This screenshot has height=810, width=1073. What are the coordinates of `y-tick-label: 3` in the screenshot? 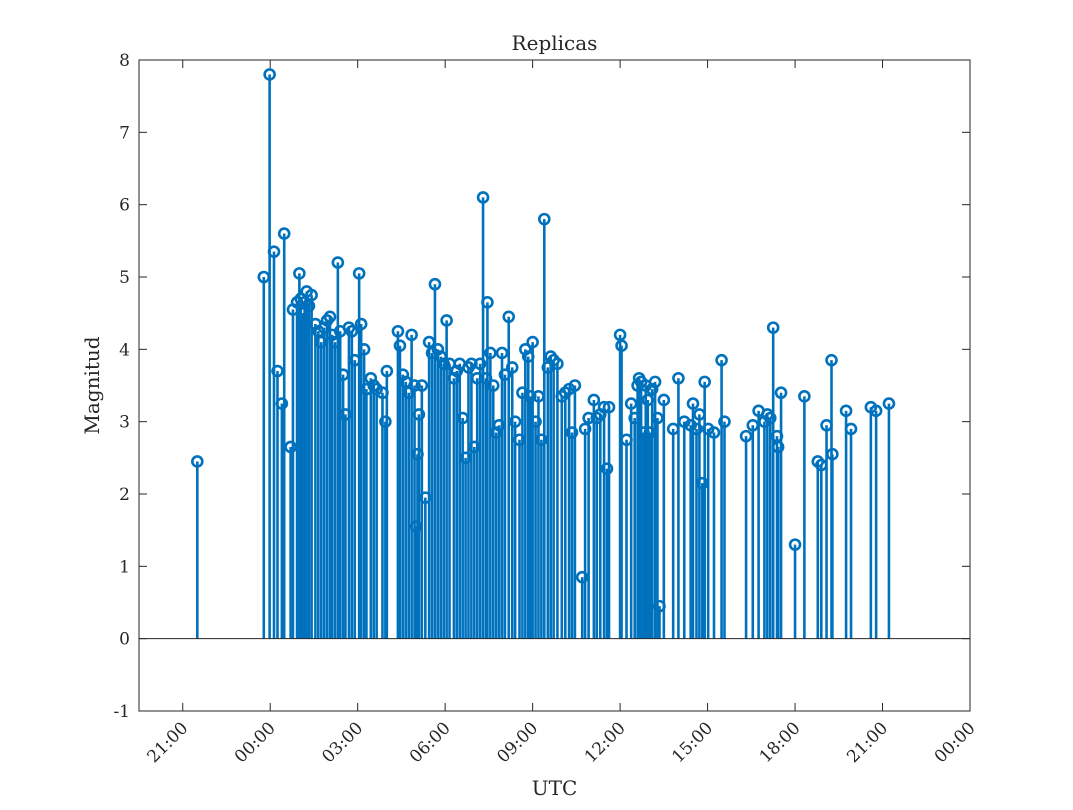 It's located at (124, 423).